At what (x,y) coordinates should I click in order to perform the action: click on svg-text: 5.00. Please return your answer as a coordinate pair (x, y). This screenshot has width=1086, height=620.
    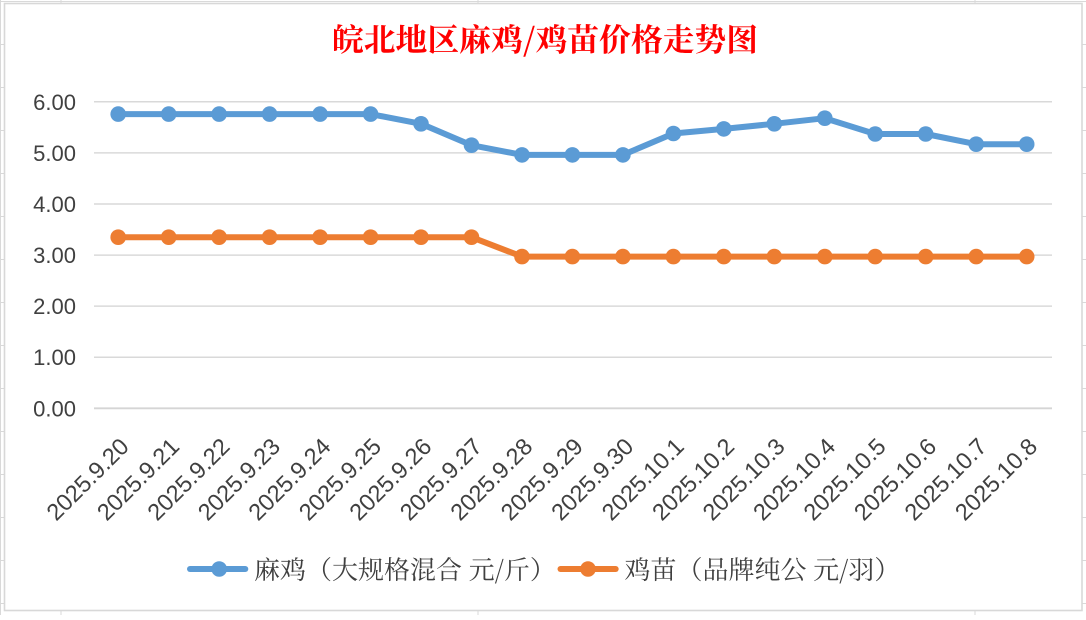
    Looking at the image, I should click on (54, 153).